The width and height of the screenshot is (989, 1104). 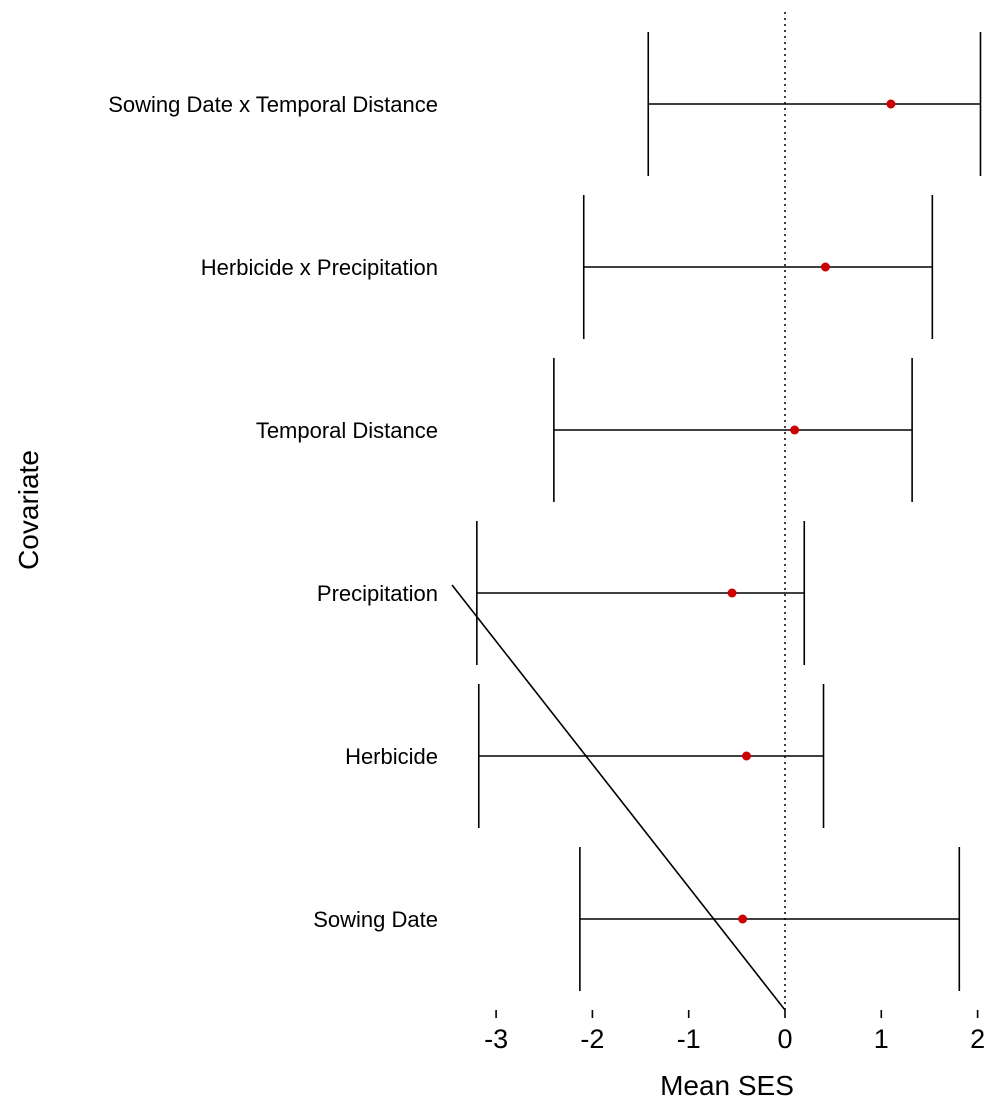 I want to click on x-tick-label: 2, so click(x=977, y=1039).